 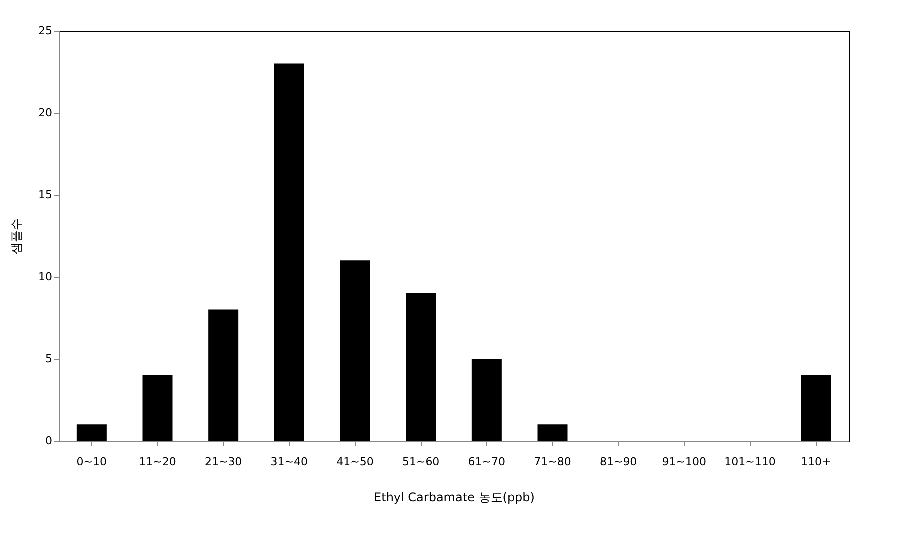 I want to click on y-axis-title: 샘플수, so click(x=17, y=236).